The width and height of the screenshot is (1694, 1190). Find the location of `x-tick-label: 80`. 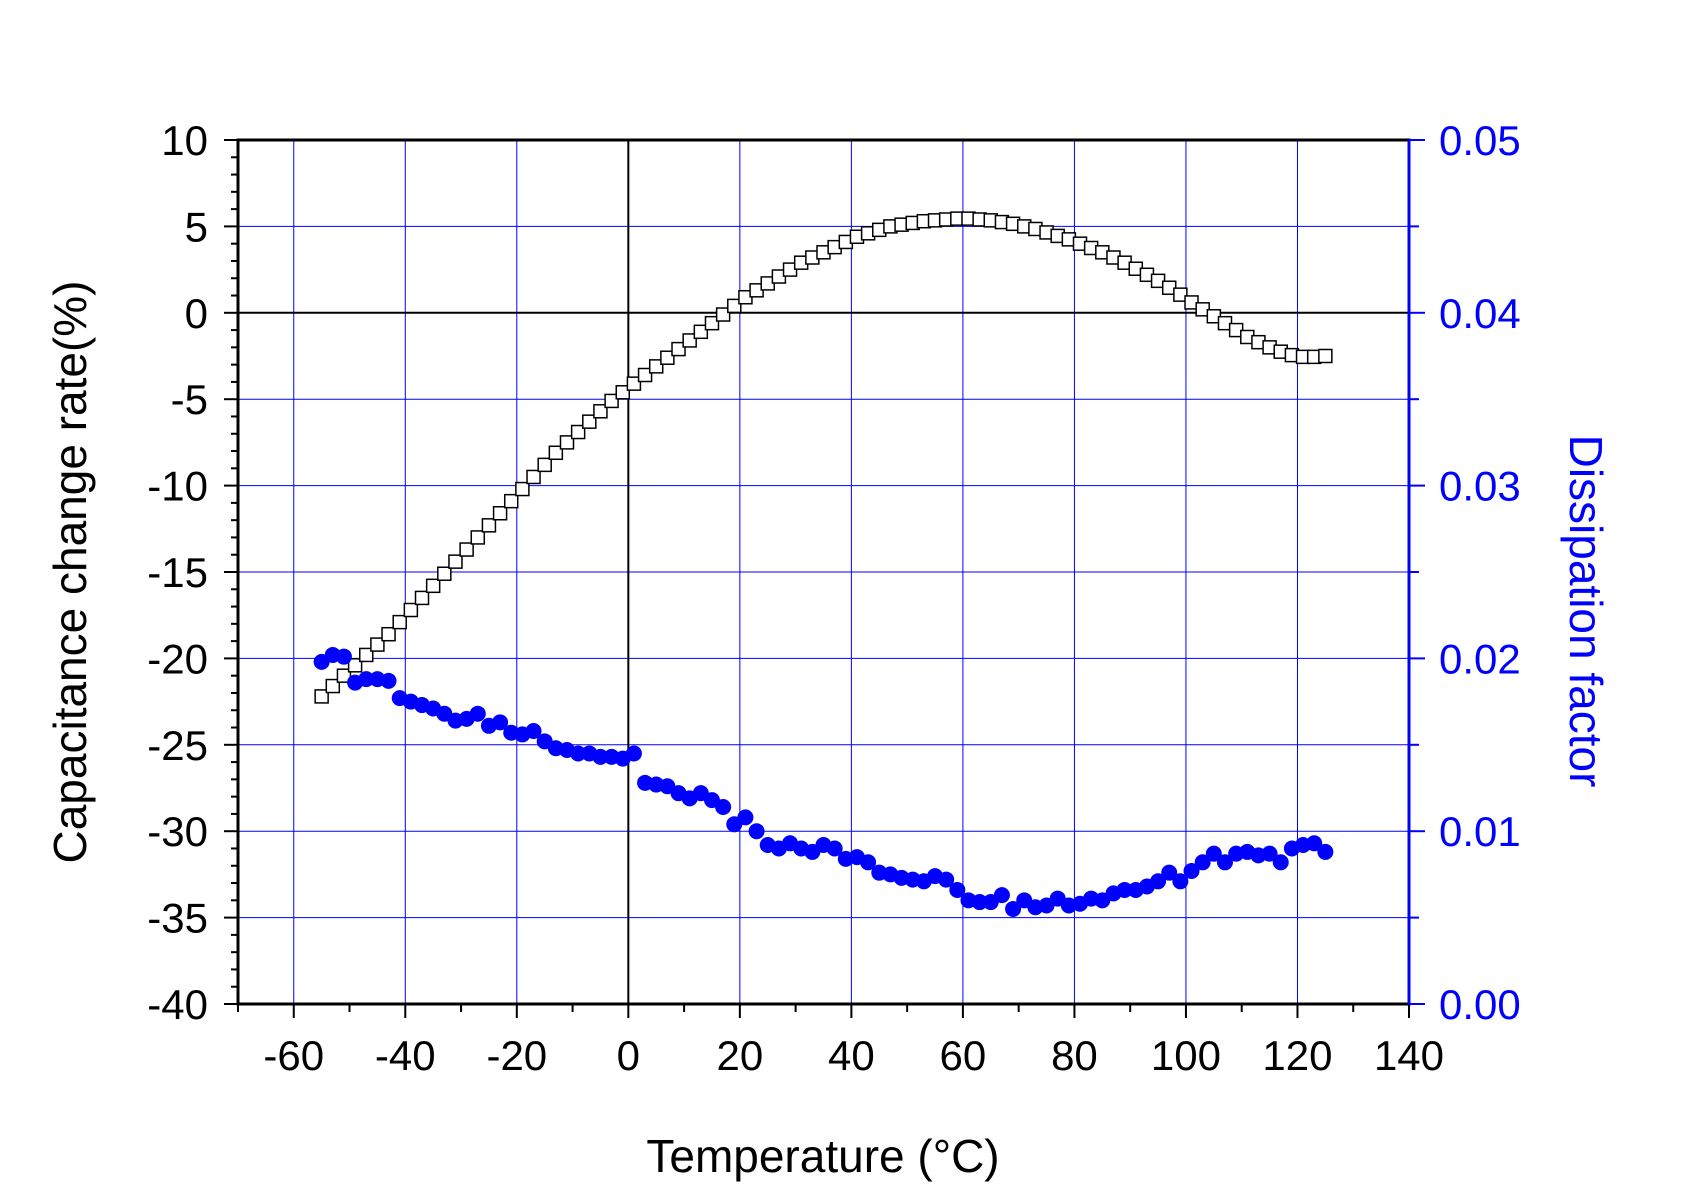

x-tick-label: 80 is located at coordinates (1074, 1055).